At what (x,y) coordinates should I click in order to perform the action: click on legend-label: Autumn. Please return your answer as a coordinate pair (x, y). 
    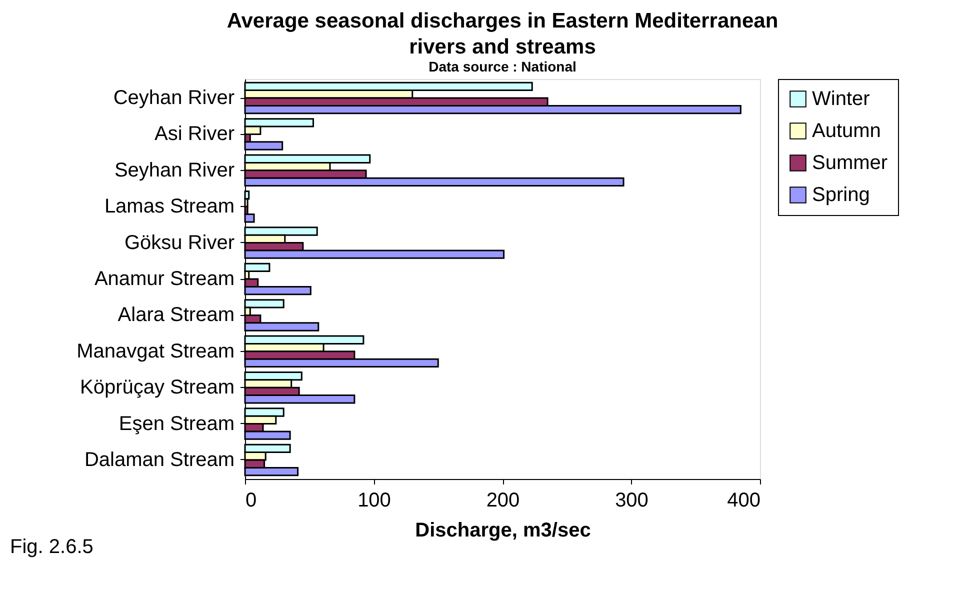
    Looking at the image, I should click on (846, 131).